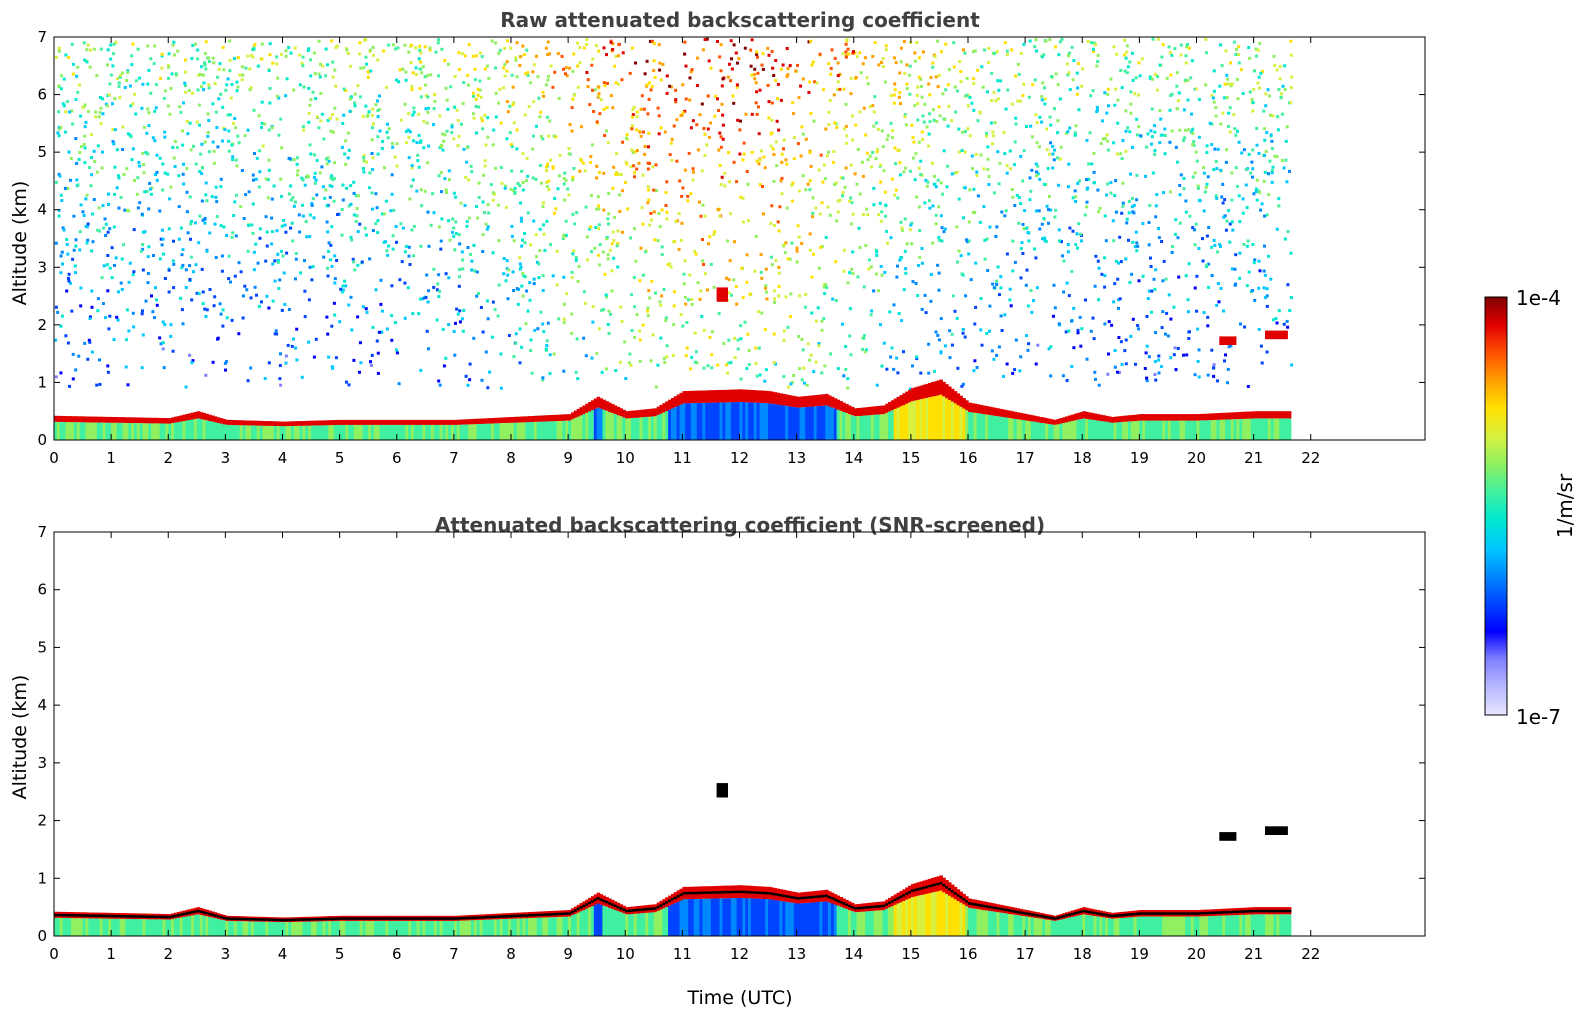  I want to click on layer-boundary-mark, so click(147, 916).